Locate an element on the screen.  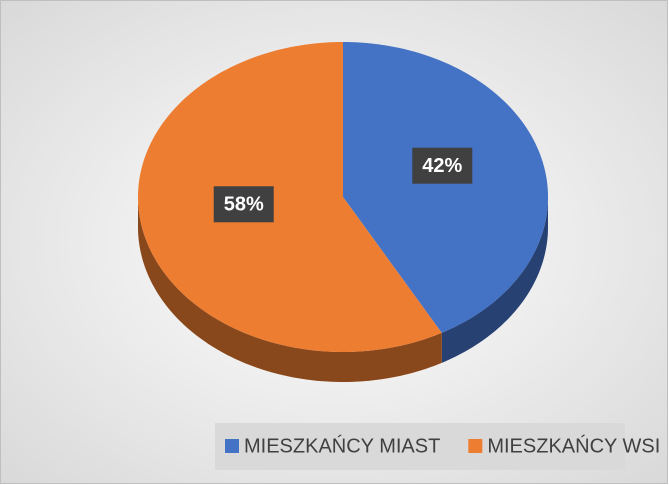
legend-label: MIESZKAŃCY MIAST is located at coordinates (342, 445).